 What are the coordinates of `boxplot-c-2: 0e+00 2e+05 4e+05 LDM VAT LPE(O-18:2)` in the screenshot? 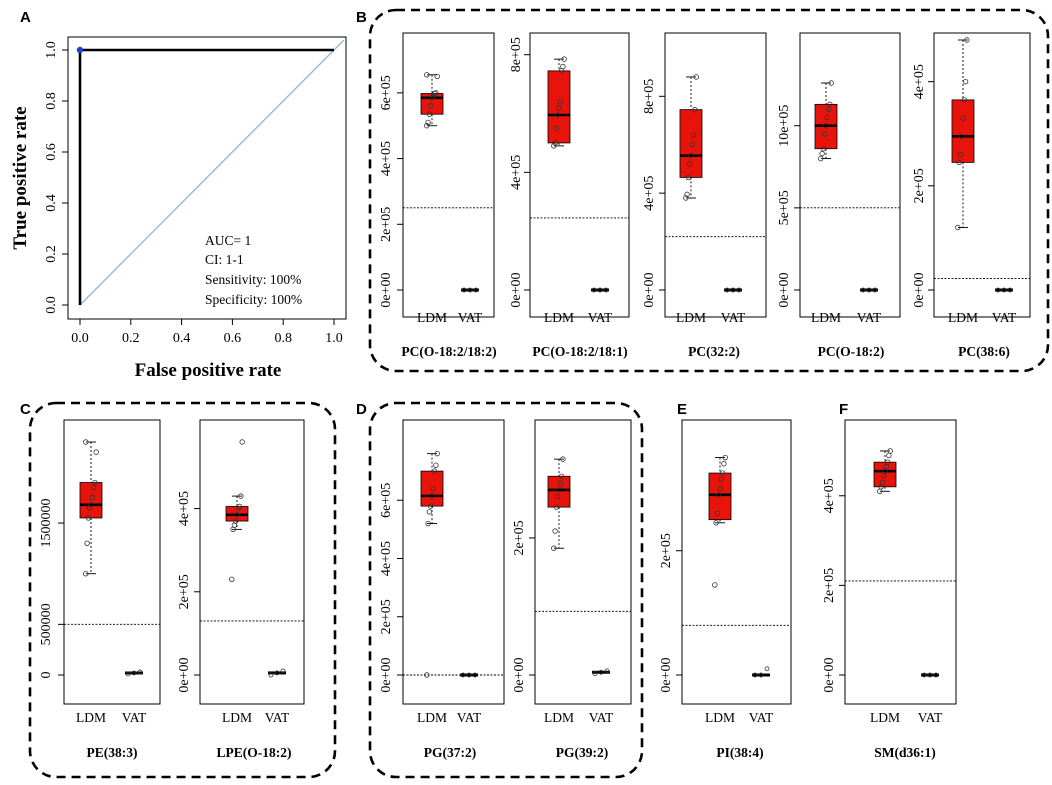 It's located at (241, 589).